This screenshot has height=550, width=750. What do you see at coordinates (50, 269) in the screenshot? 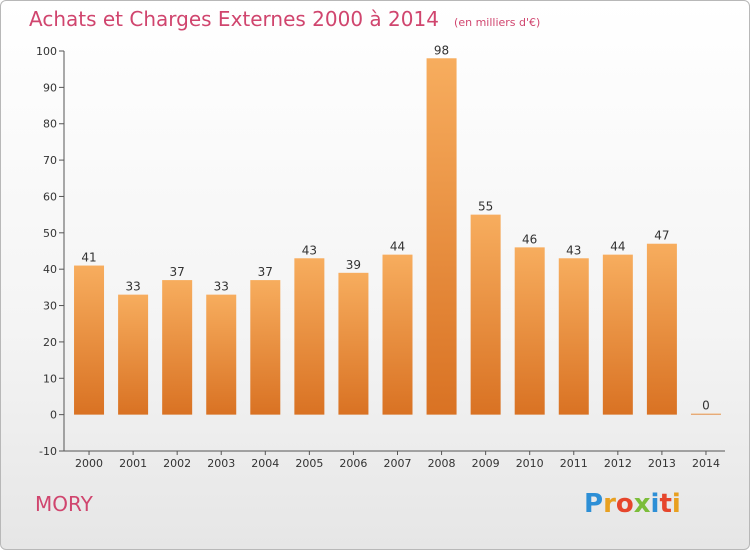
I see `y-tick-label: 40` at bounding box center [50, 269].